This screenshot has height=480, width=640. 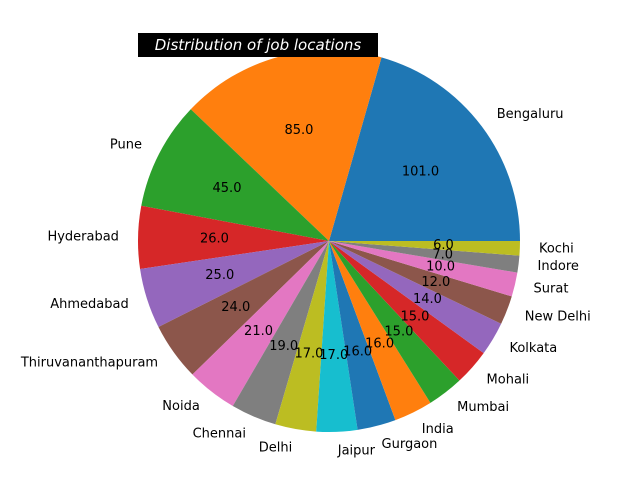 I want to click on category-label-5: Thiruvananthapuram, so click(x=89, y=363).